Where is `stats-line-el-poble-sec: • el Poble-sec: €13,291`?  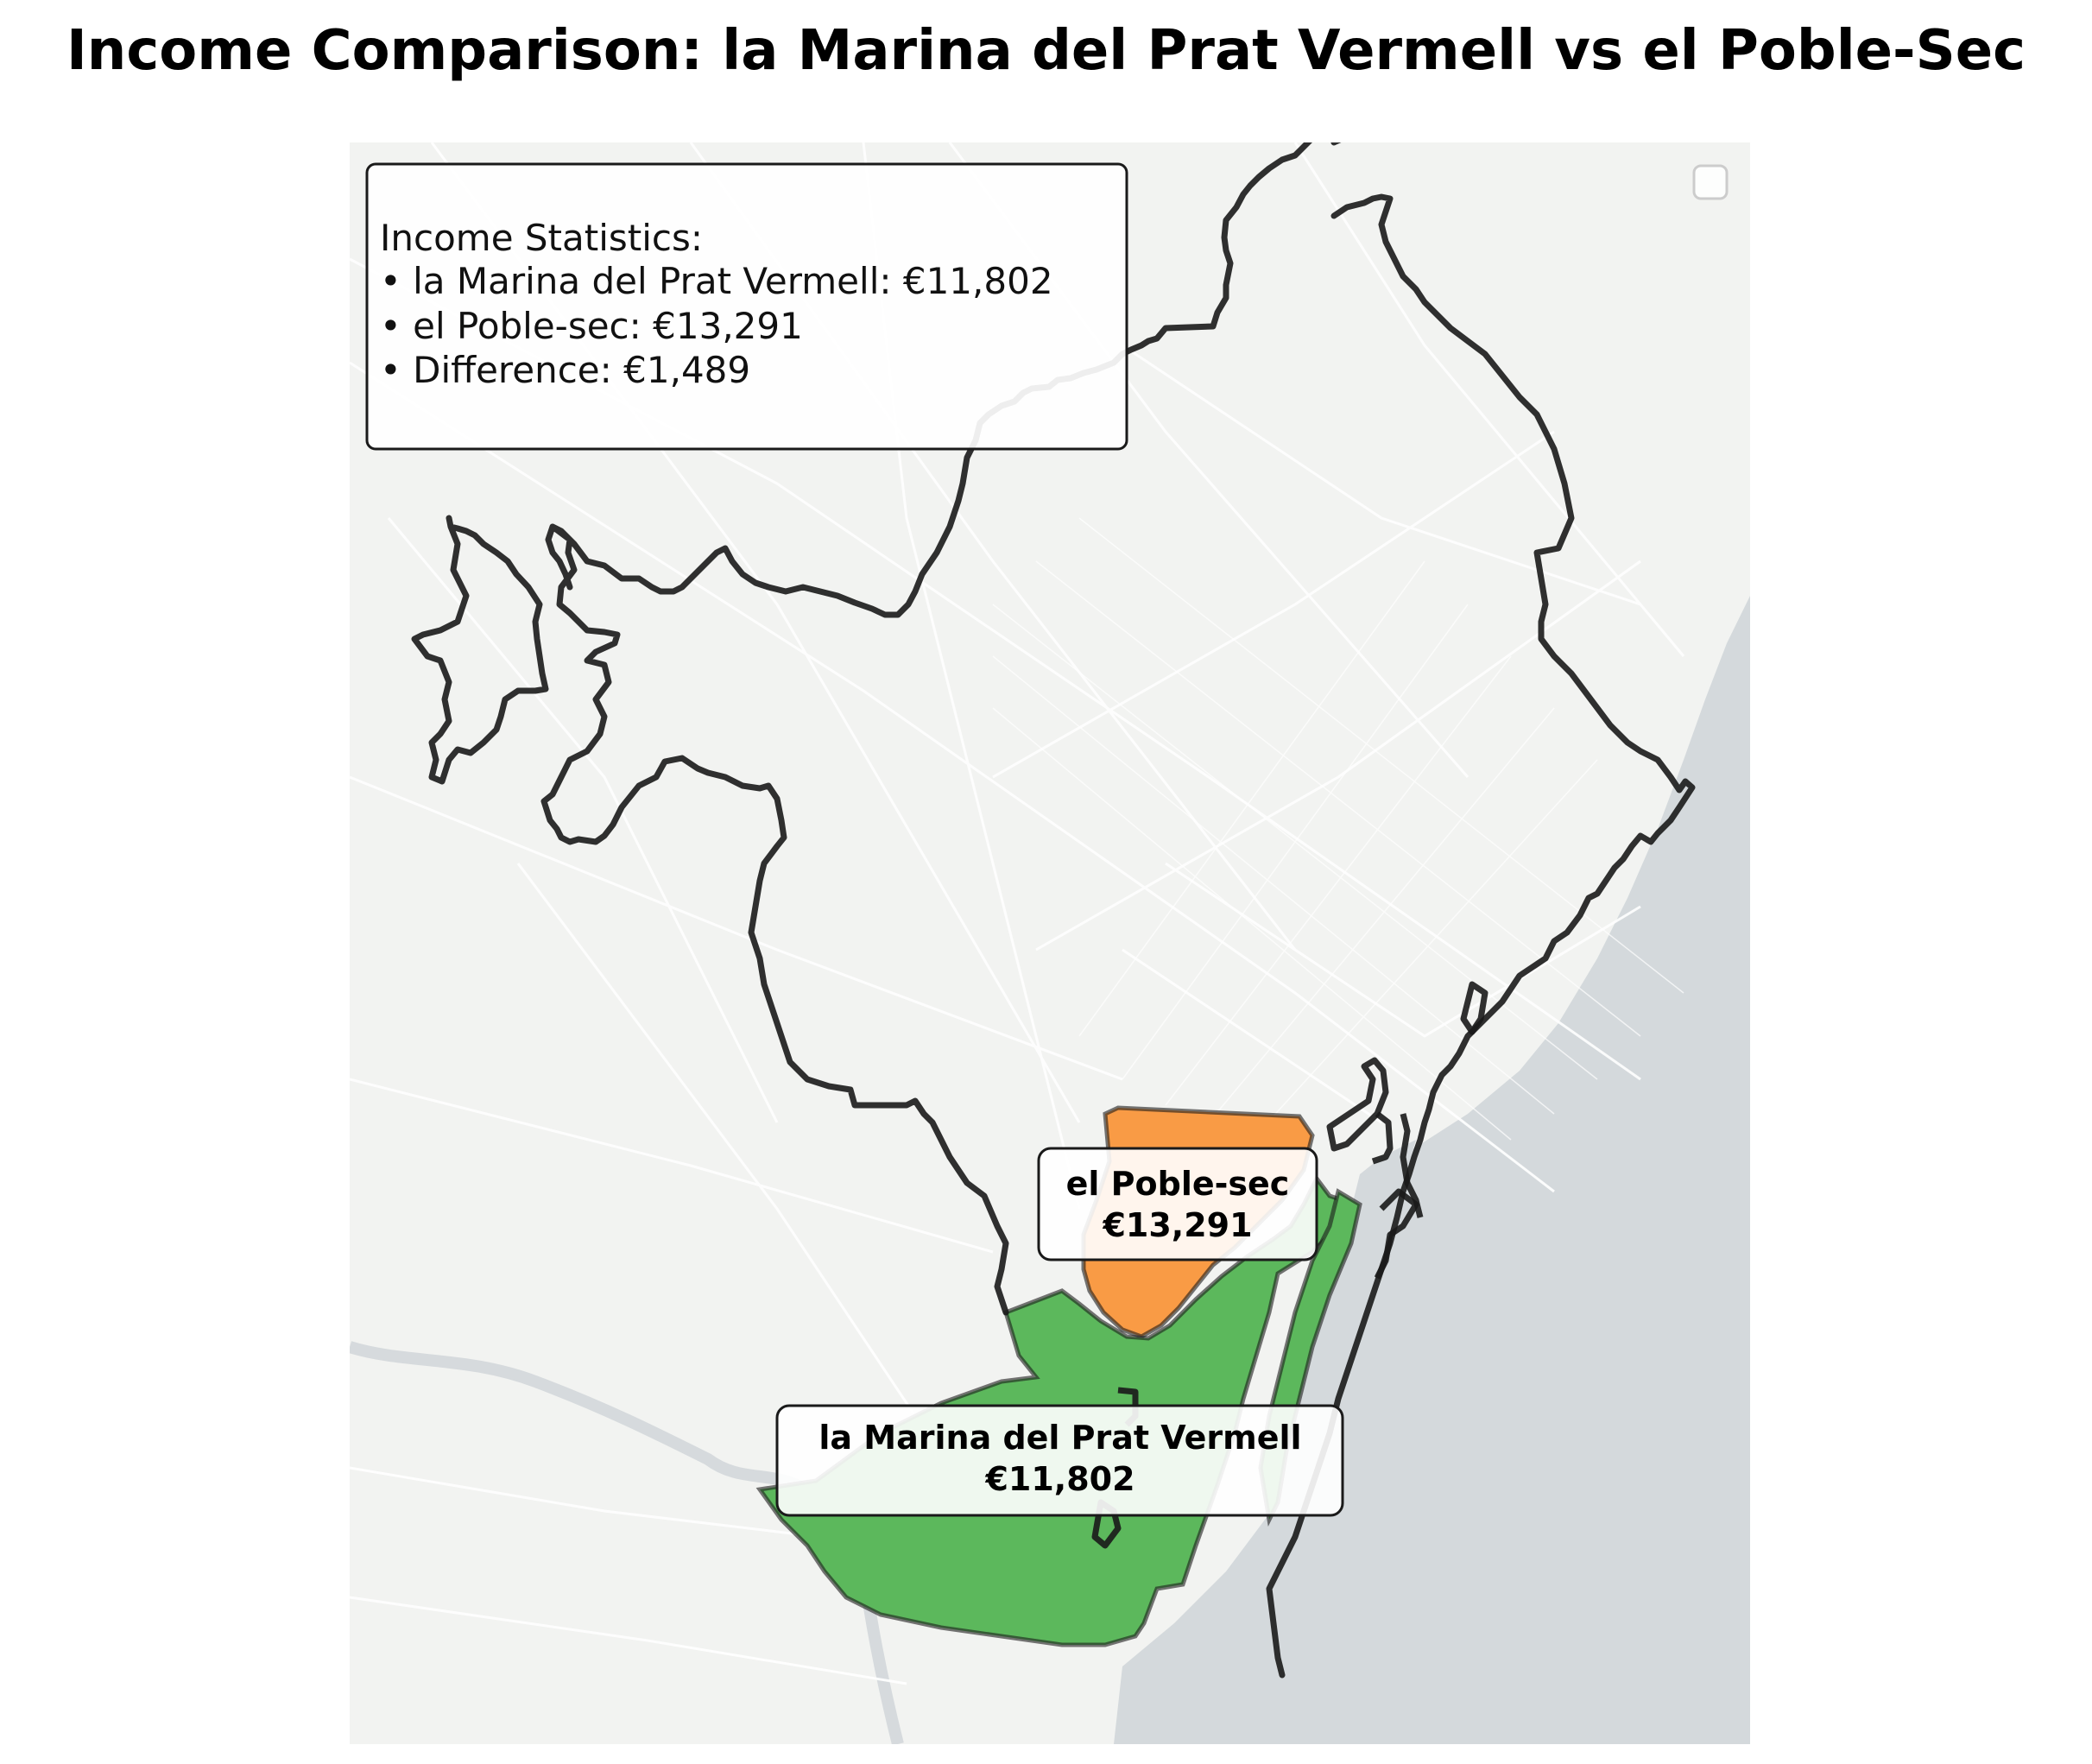
stats-line-el-poble-sec: • el Poble-sec: €13,291 is located at coordinates (591, 326).